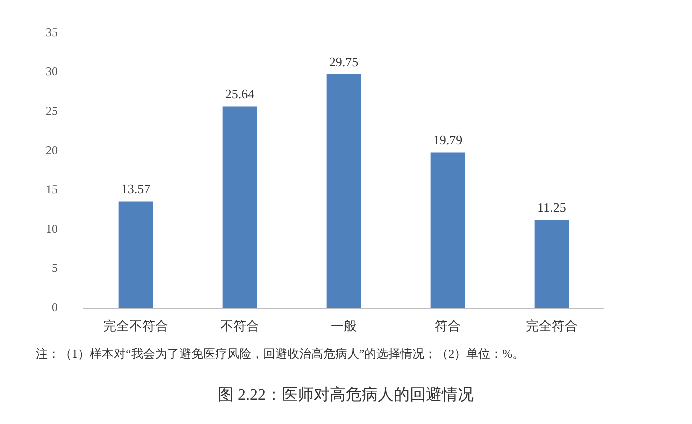  What do you see at coordinates (52, 111) in the screenshot?
I see `y-tick-label: 25` at bounding box center [52, 111].